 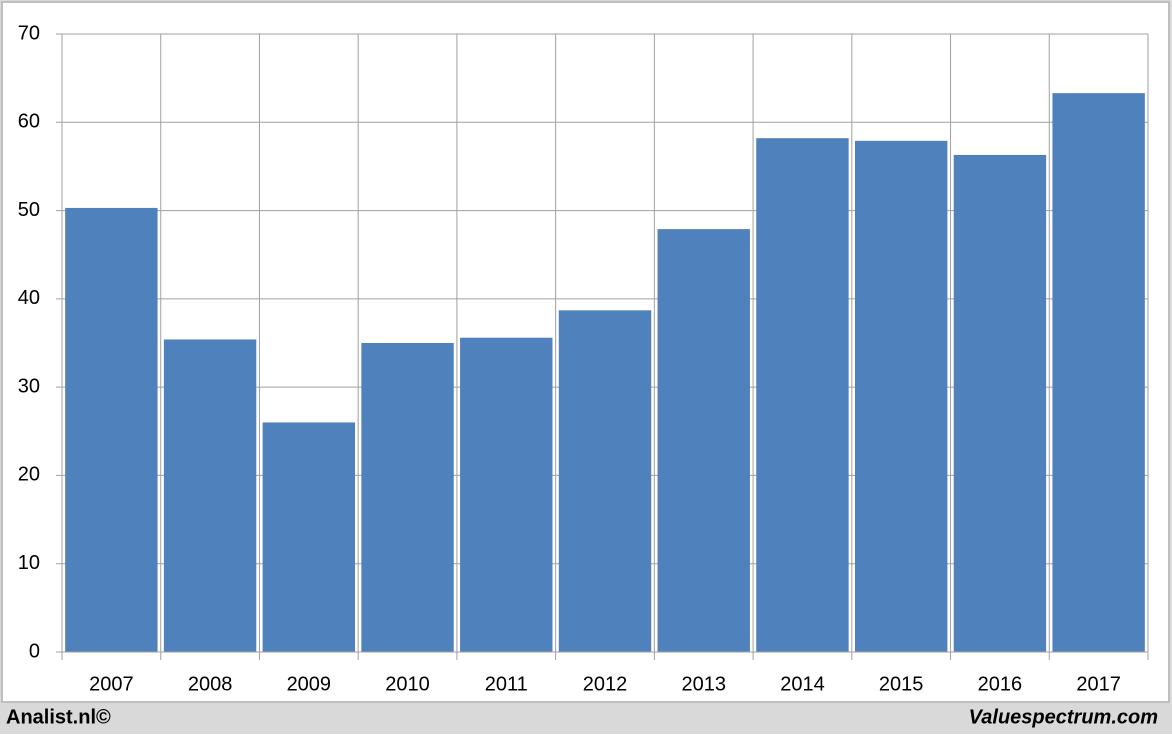 I want to click on x-tick-label: 2012, so click(x=605, y=684).